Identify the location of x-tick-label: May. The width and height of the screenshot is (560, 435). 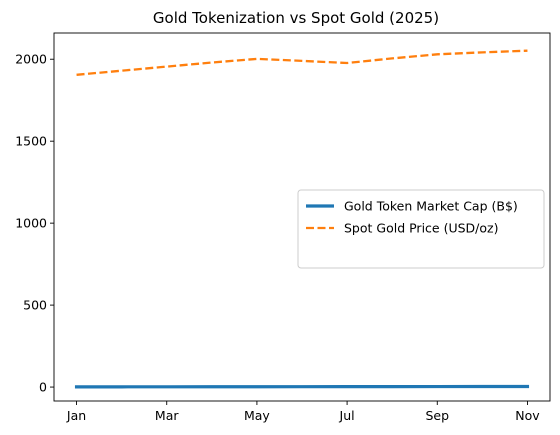
(257, 415).